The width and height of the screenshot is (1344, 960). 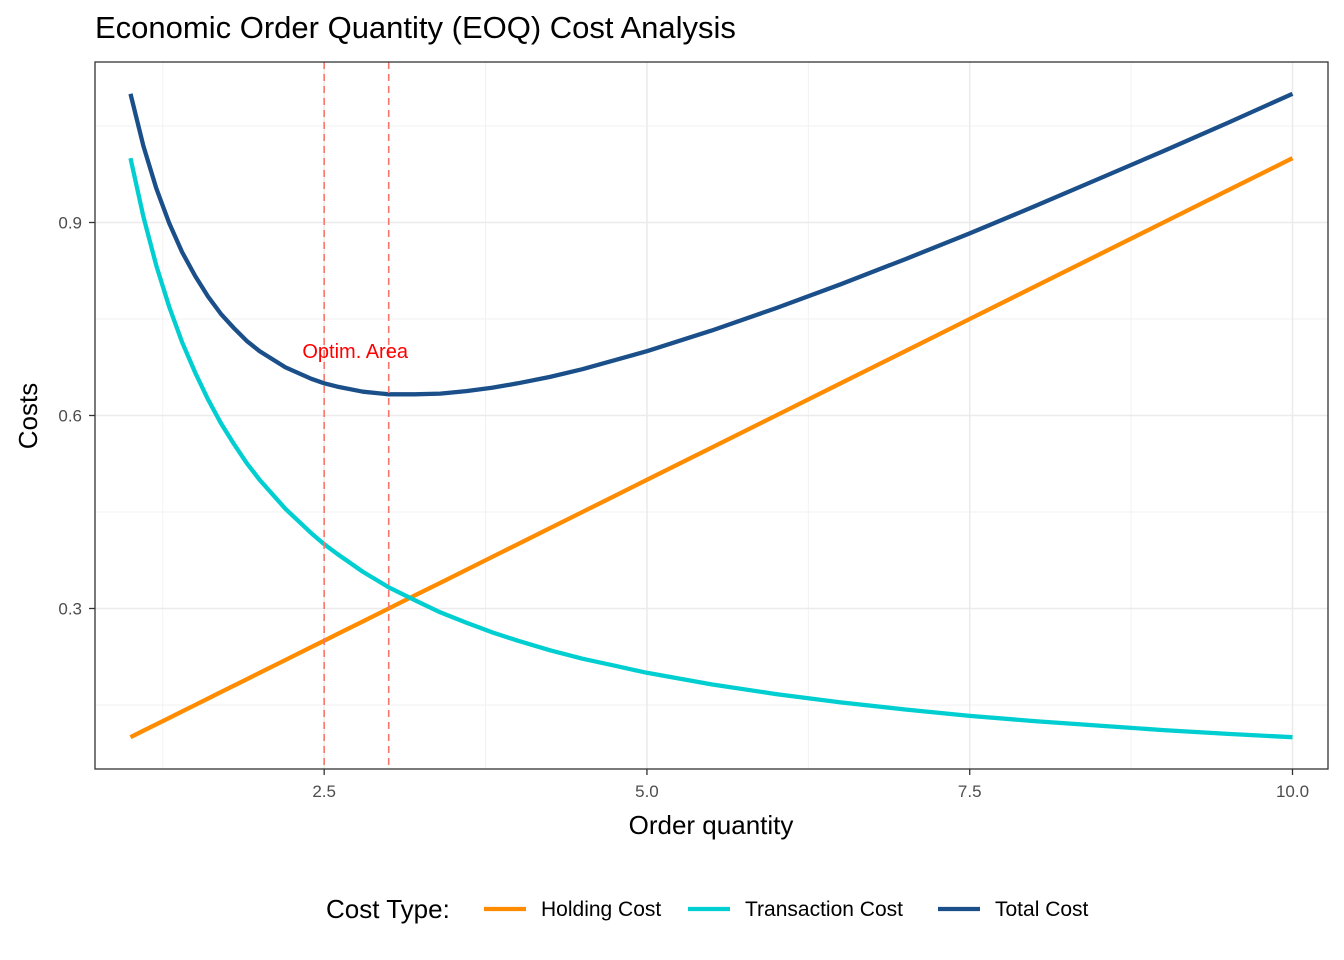 I want to click on x-tick-label: 7.5, so click(x=970, y=791).